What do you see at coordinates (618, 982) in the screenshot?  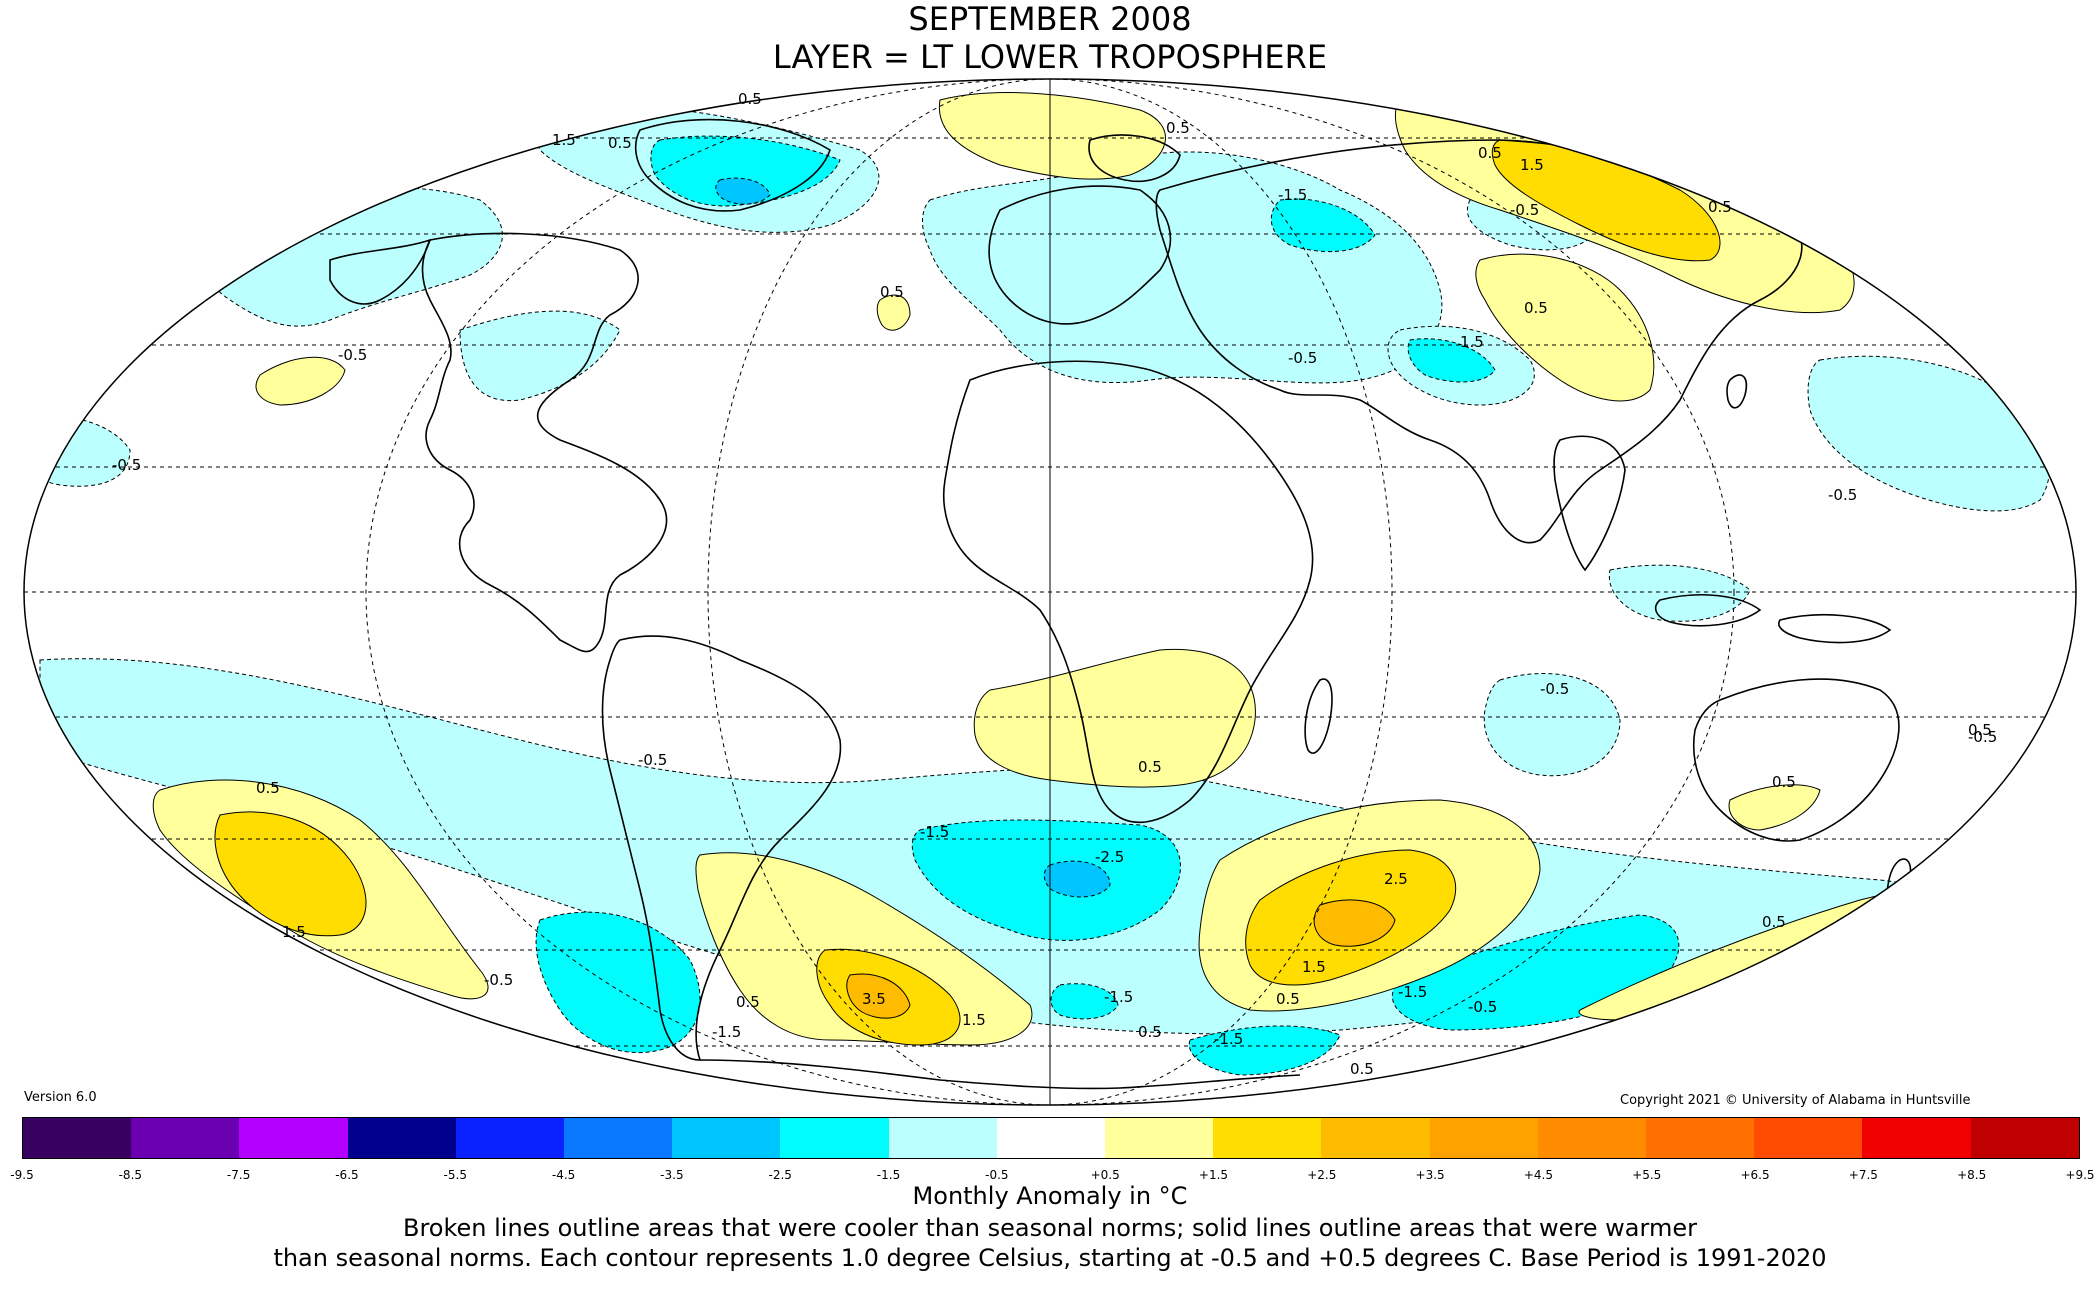 I see `region-cold-south-pacific` at bounding box center [618, 982].